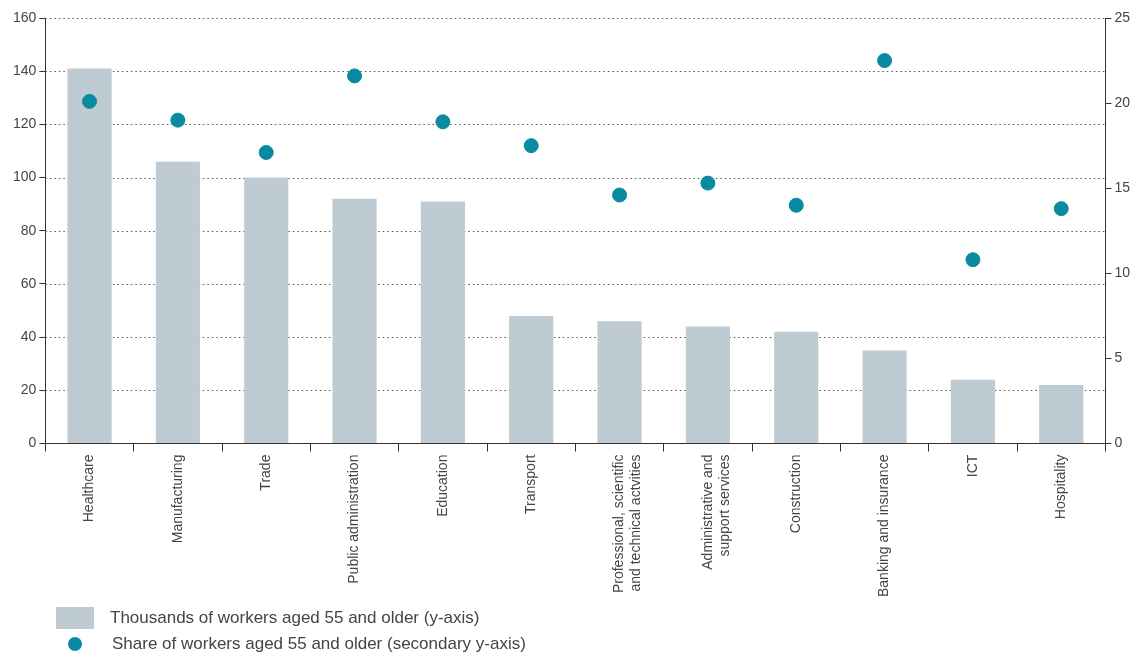 The image size is (1143, 661). Describe the element at coordinates (25, 123) in the screenshot. I see `y-tick-label: 120` at that location.